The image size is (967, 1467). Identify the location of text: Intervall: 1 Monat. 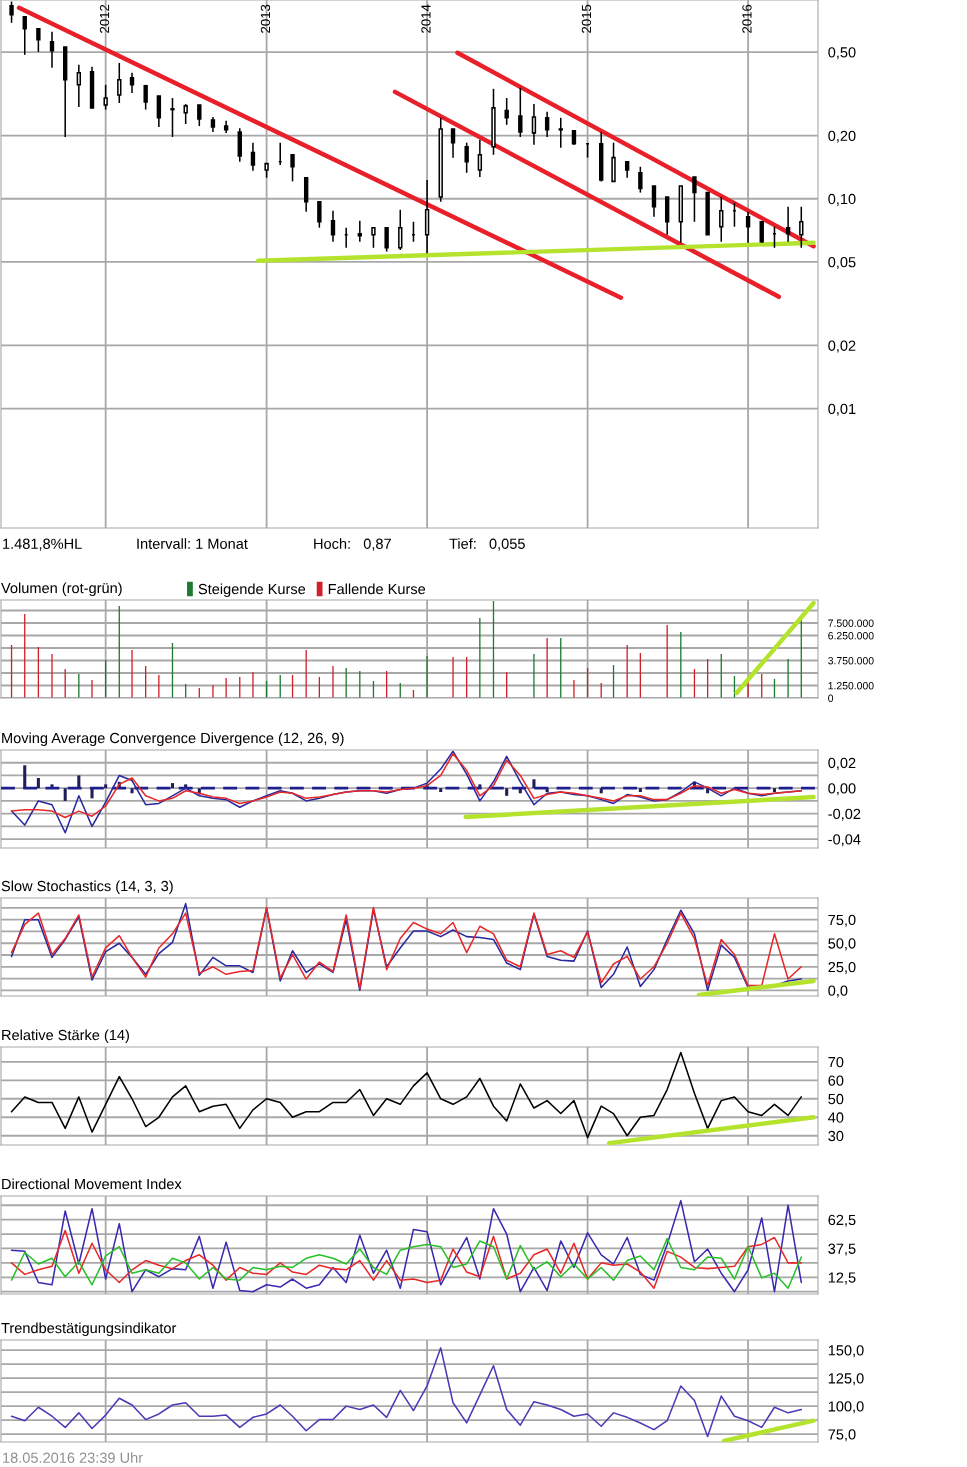
(192, 543).